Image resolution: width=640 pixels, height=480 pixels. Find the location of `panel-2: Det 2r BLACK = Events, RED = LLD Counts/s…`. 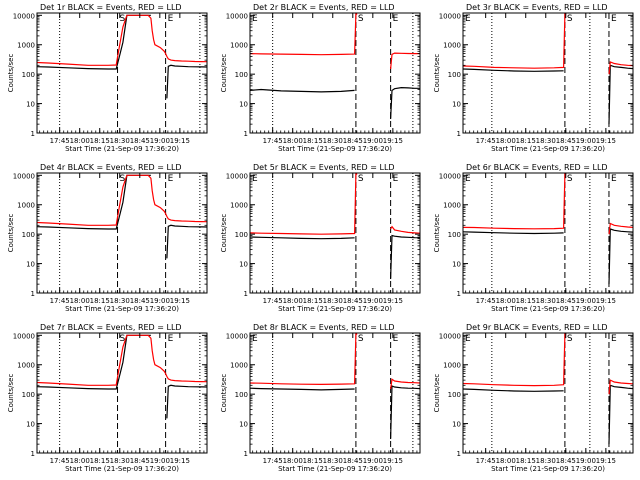

panel-2: Det 2r BLACK = Events, RED = LLD Counts/s… is located at coordinates (320, 78).